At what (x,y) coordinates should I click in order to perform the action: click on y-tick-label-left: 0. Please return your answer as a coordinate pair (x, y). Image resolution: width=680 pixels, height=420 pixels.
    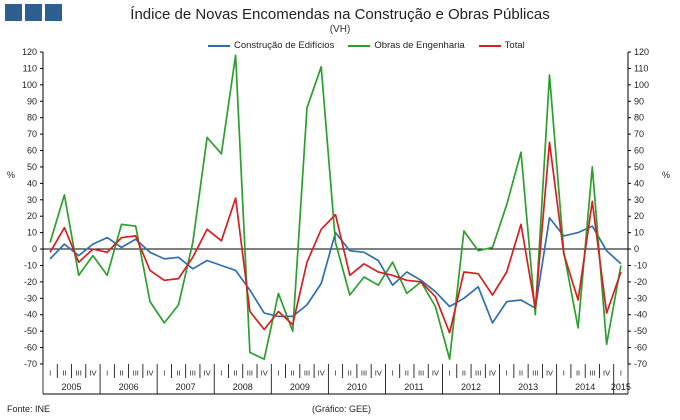
    Looking at the image, I should click on (34, 249).